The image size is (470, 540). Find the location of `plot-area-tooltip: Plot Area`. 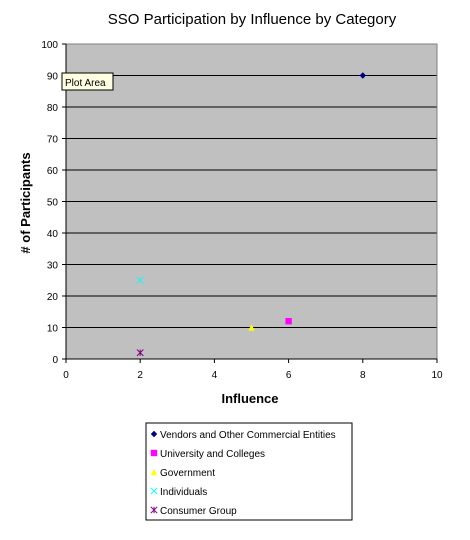

plot-area-tooltip: Plot Area is located at coordinates (87, 81).